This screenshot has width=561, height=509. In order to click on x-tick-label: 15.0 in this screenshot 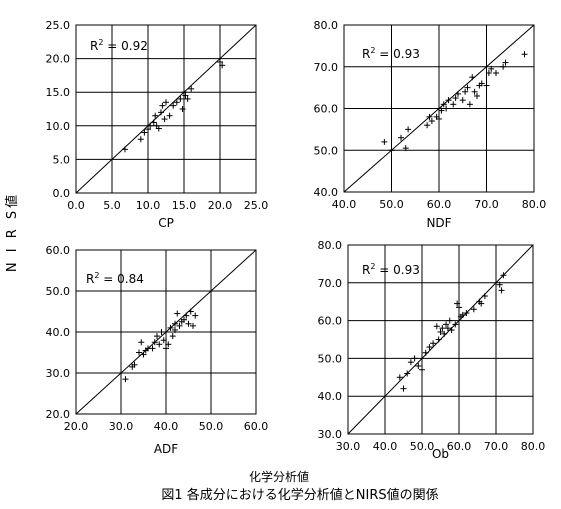, I will do `click(184, 205)`.